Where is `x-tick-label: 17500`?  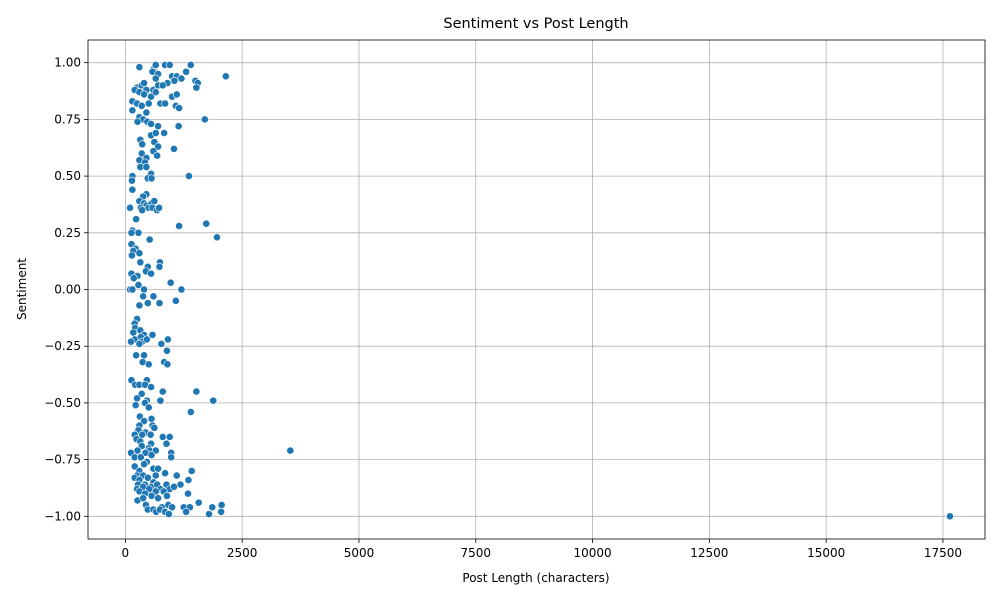
x-tick-label: 17500 is located at coordinates (943, 553).